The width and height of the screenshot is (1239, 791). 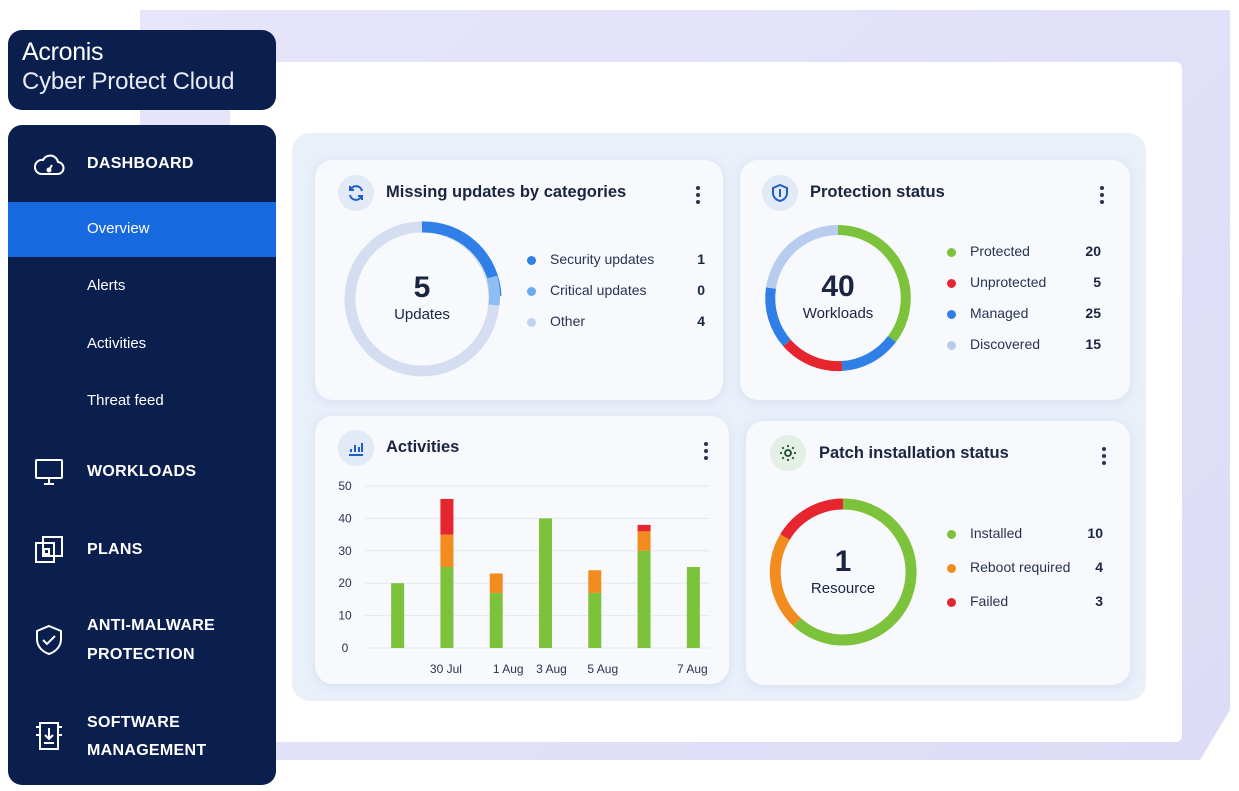 What do you see at coordinates (989, 601) in the screenshot?
I see `legend-label: Failed` at bounding box center [989, 601].